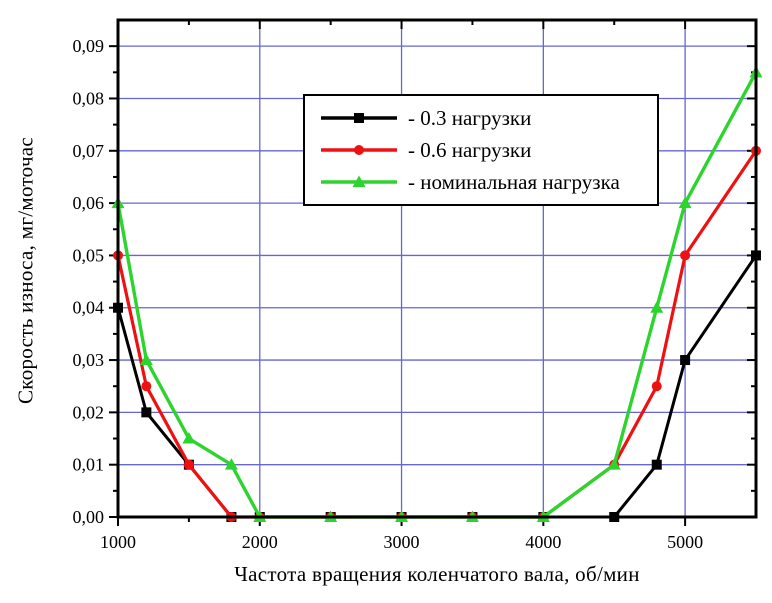  I want to click on x-tick-label: 1000, so click(118, 542).